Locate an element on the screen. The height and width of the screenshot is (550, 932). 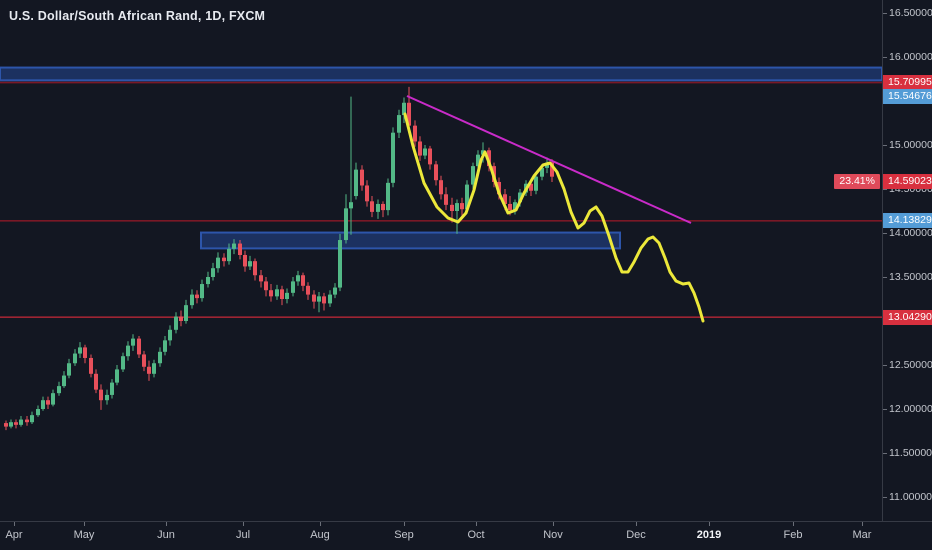
price-axis-label: 11.00000 is located at coordinates (910, 497).